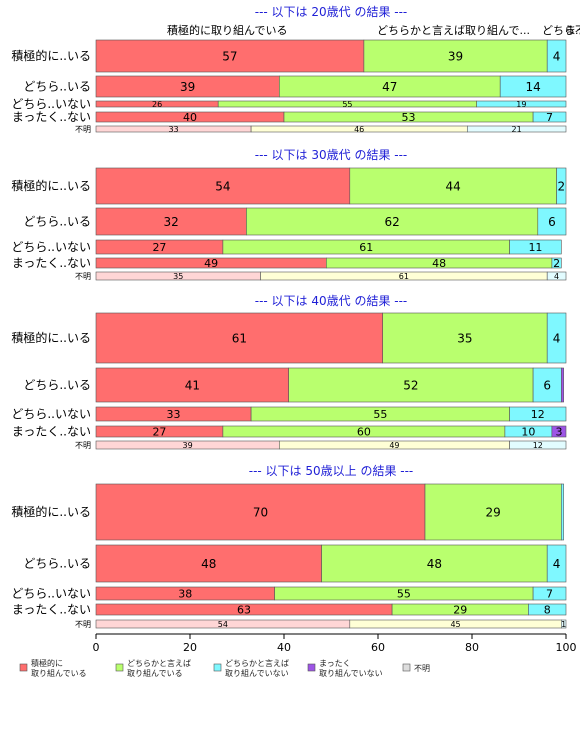  What do you see at coordinates (157, 104) in the screenshot?
I see `data-label: 26` at bounding box center [157, 104].